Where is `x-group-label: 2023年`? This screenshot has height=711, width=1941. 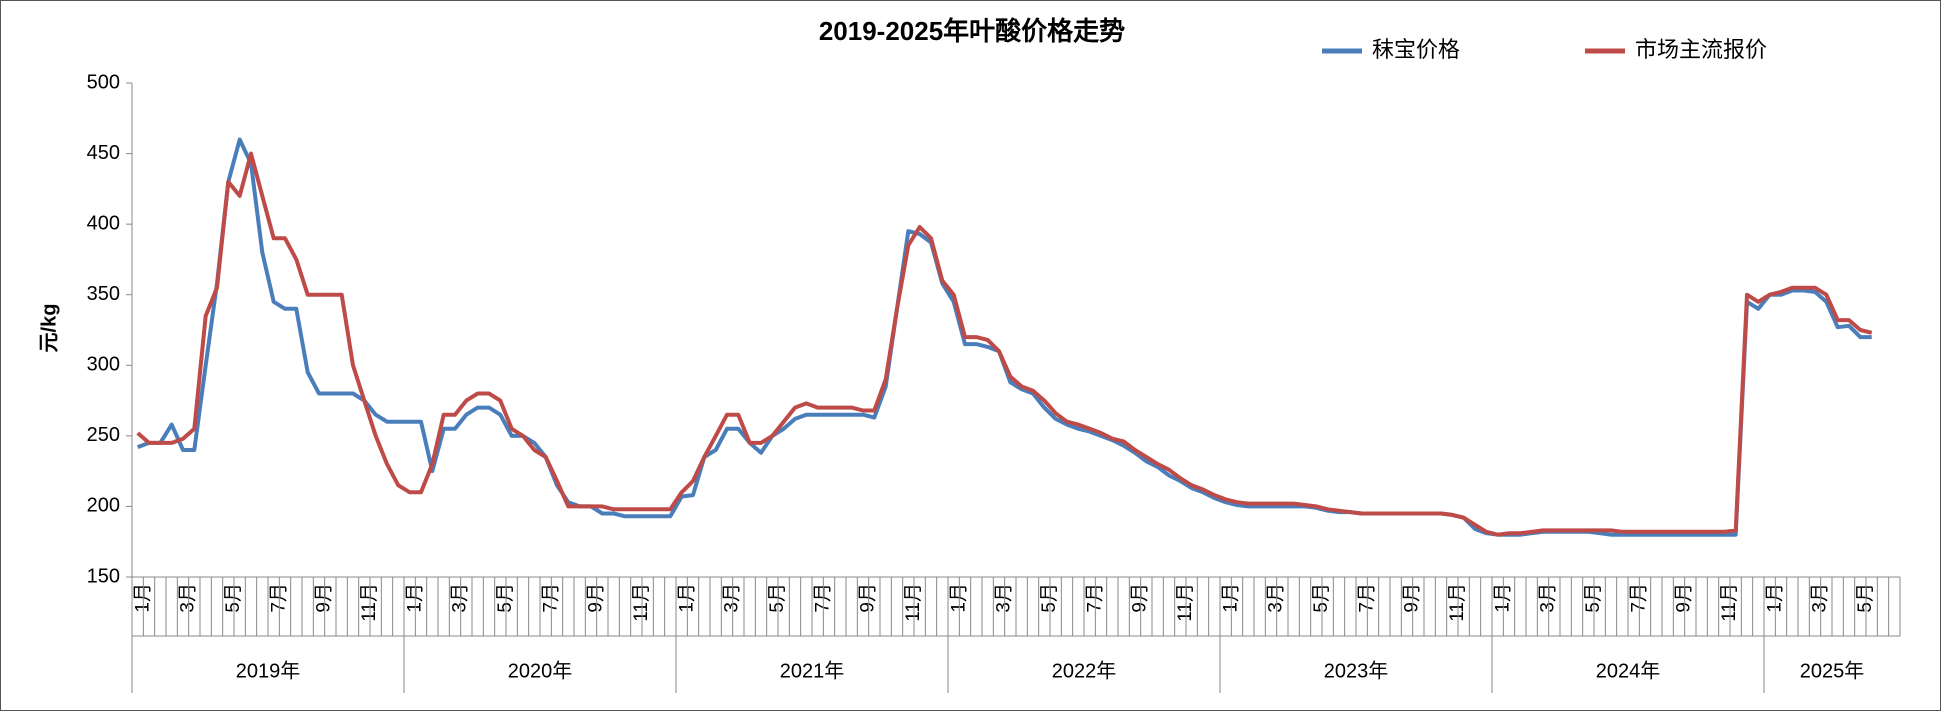
x-group-label: 2023年 is located at coordinates (1356, 670).